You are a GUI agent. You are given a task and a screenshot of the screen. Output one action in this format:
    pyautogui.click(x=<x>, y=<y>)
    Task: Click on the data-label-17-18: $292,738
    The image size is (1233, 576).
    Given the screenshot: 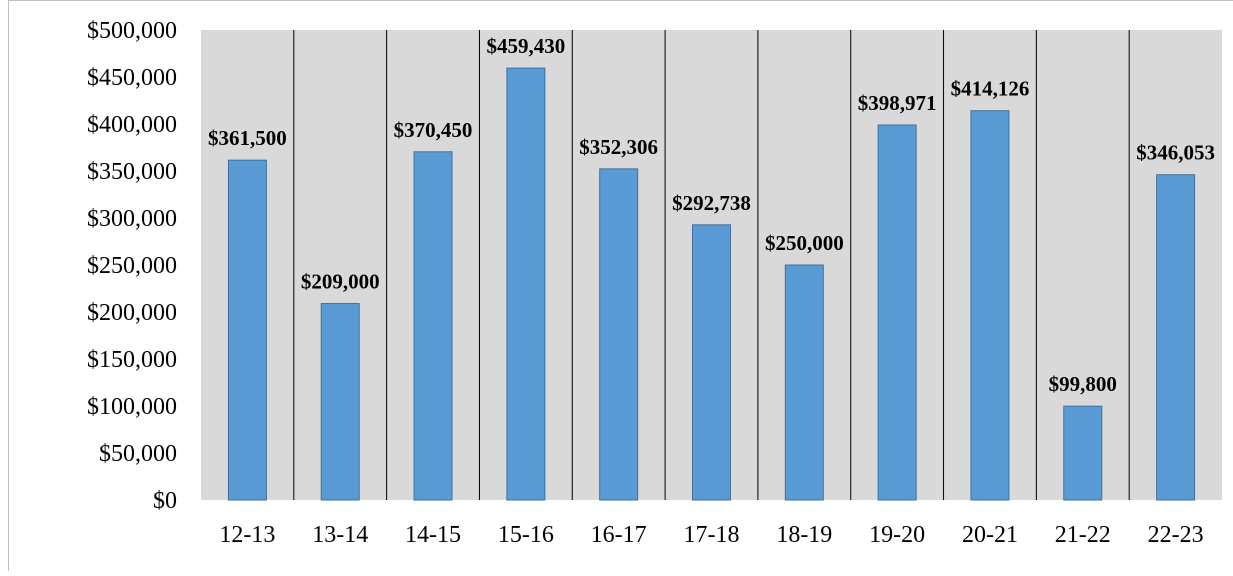 What is the action you would take?
    pyautogui.click(x=711, y=203)
    